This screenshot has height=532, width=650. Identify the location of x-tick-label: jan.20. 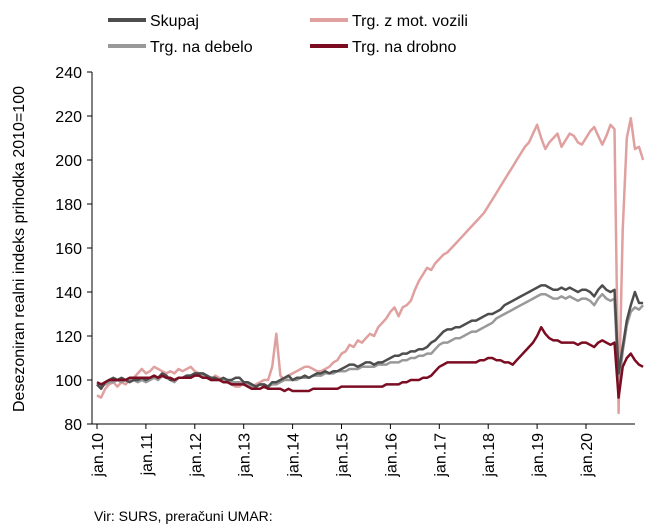
(587, 455).